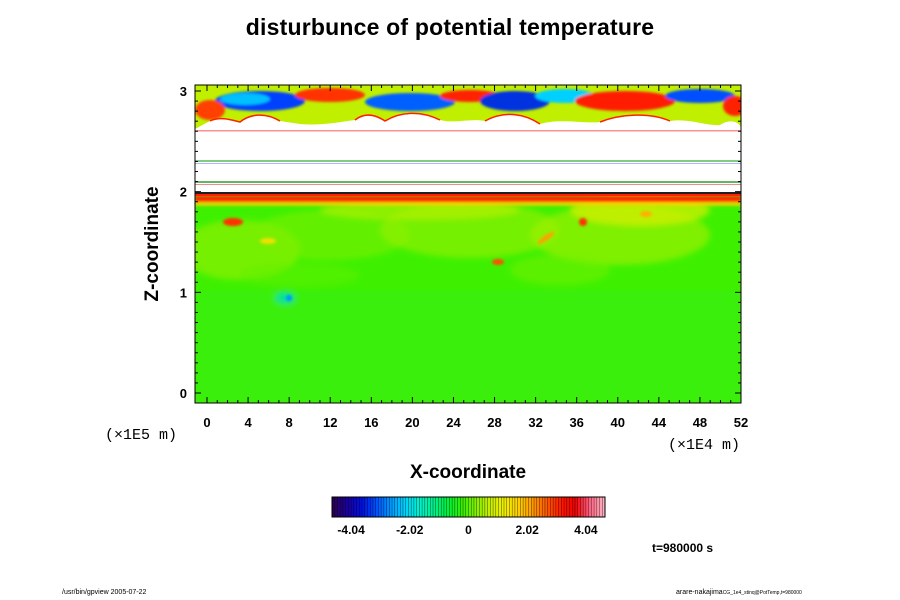  What do you see at coordinates (289, 422) in the screenshot?
I see `x-tick-label: 8` at bounding box center [289, 422].